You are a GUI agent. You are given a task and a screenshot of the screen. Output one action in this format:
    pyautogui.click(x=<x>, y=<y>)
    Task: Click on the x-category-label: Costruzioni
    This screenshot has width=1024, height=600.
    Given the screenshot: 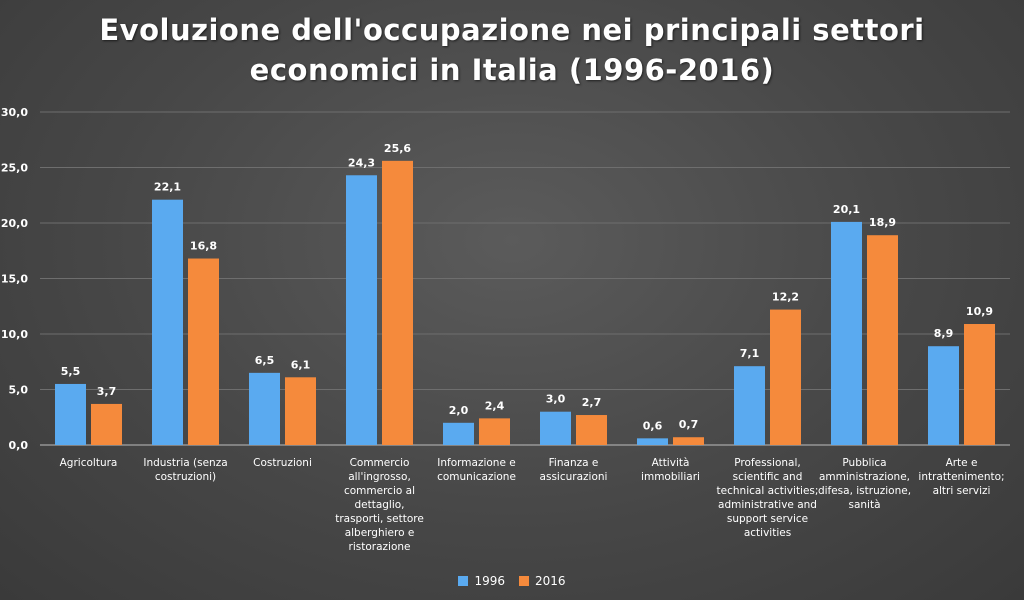 What is the action you would take?
    pyautogui.click(x=282, y=463)
    